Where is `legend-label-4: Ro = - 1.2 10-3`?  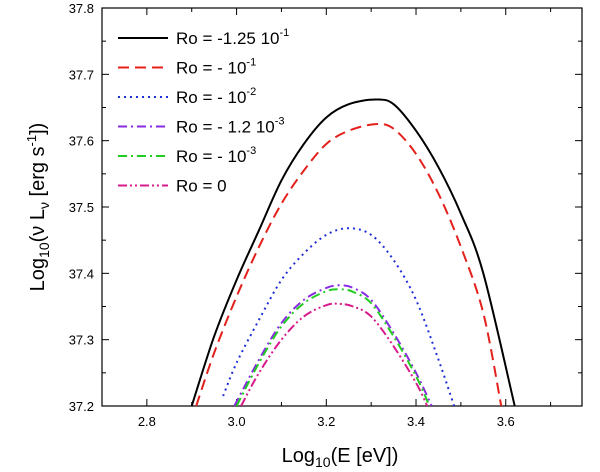 legend-label-4: Ro = - 1.2 10-3 is located at coordinates (230, 126).